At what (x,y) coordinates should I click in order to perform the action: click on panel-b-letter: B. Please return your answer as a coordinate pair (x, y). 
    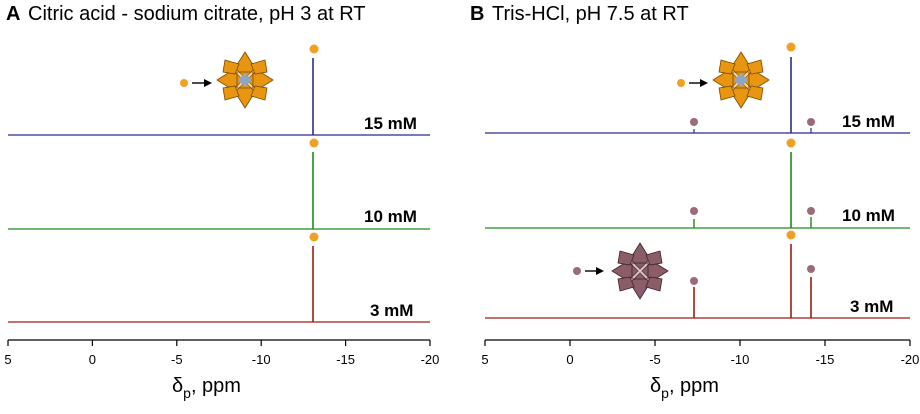
    Looking at the image, I should click on (477, 14).